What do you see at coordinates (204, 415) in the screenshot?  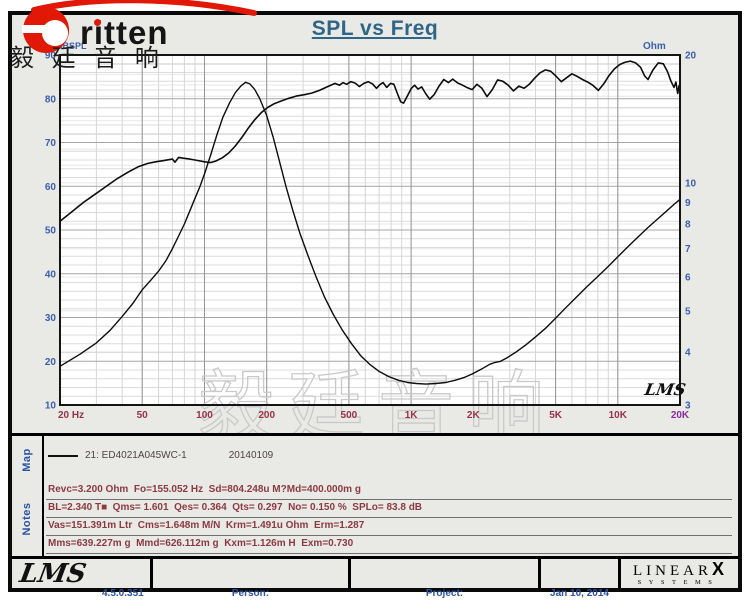 I see `x-tick-label: 100` at bounding box center [204, 415].